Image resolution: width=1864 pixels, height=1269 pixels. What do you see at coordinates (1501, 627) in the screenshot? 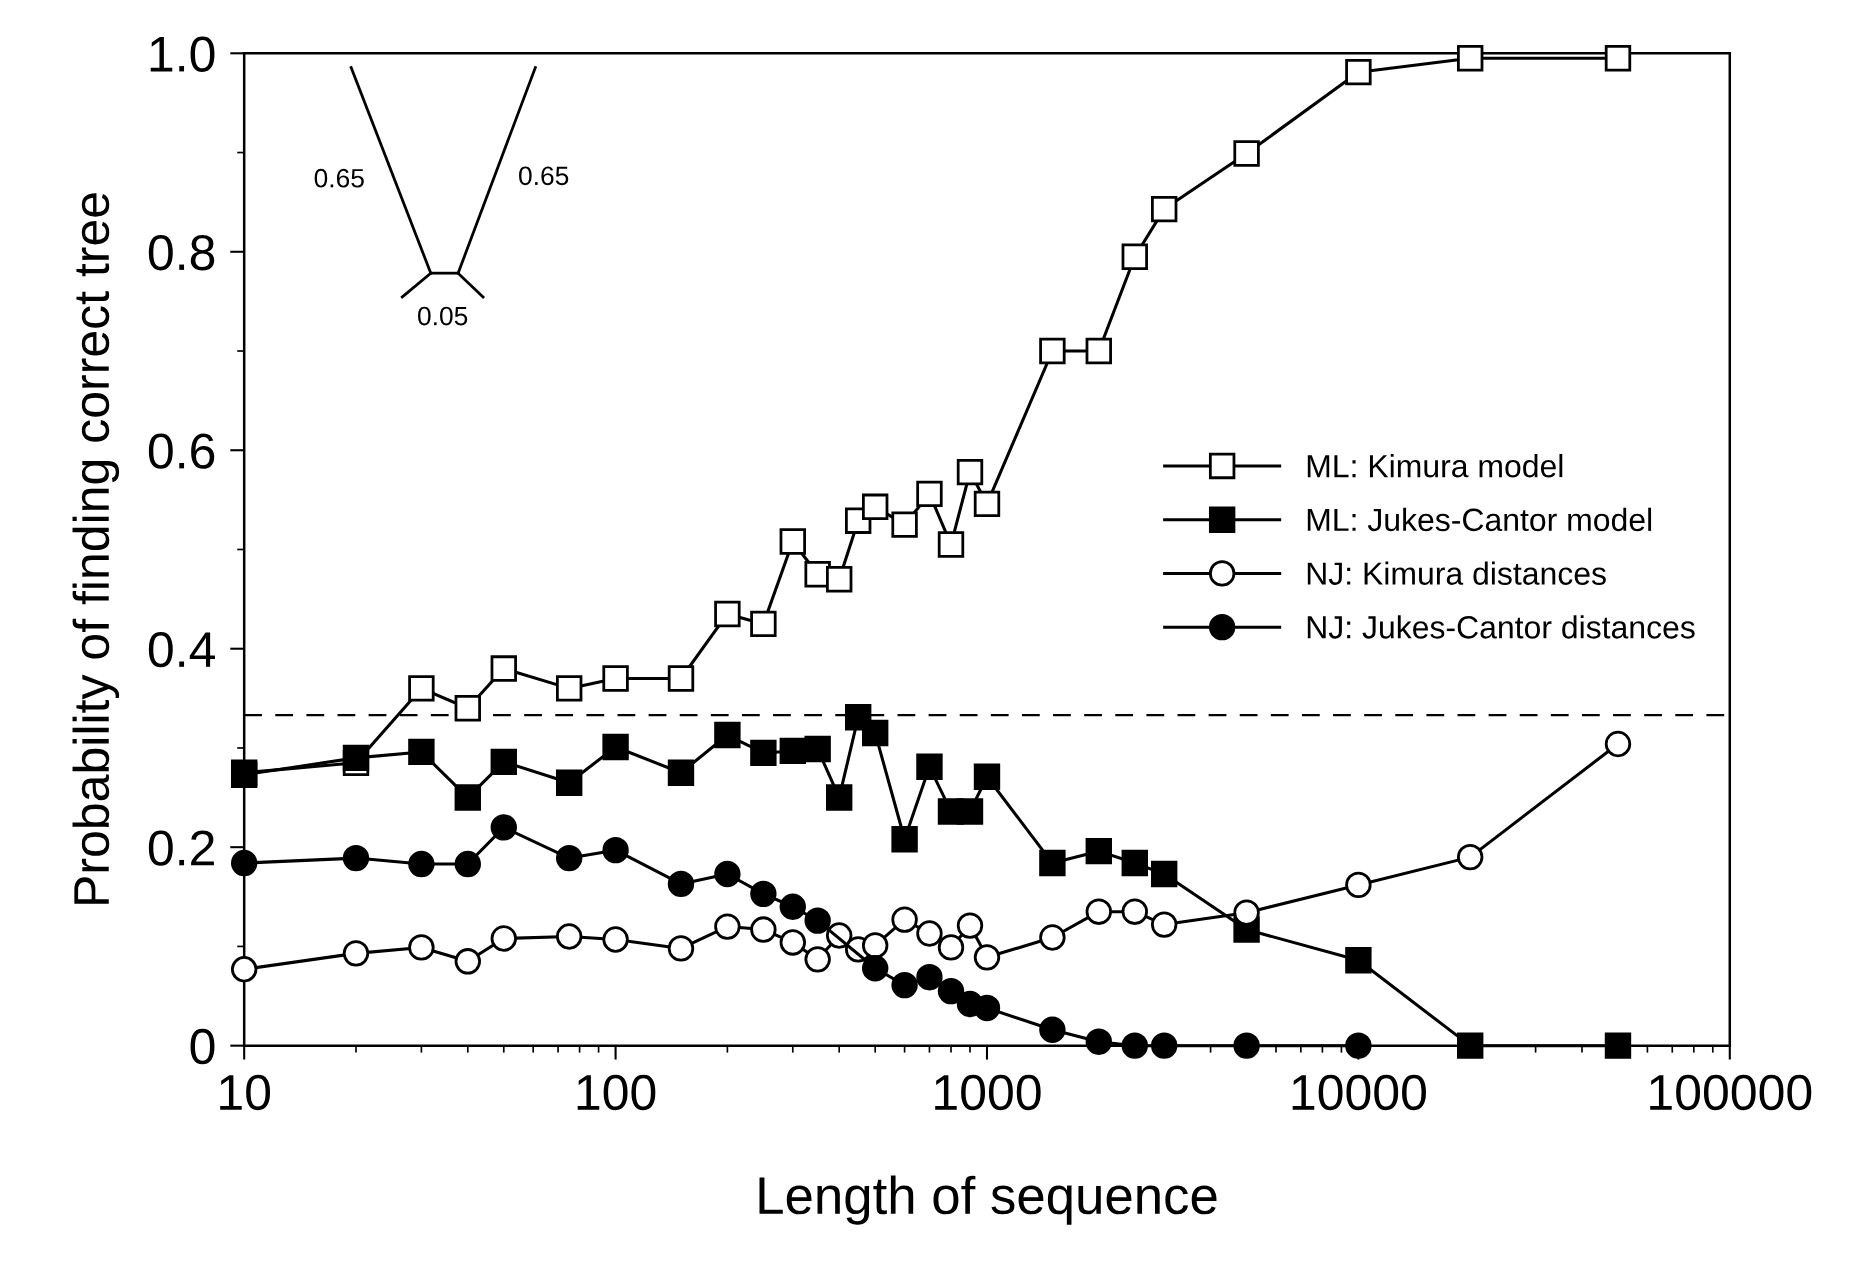
I see `legend-label: NJ: Jukes-Cantor distances` at bounding box center [1501, 627].